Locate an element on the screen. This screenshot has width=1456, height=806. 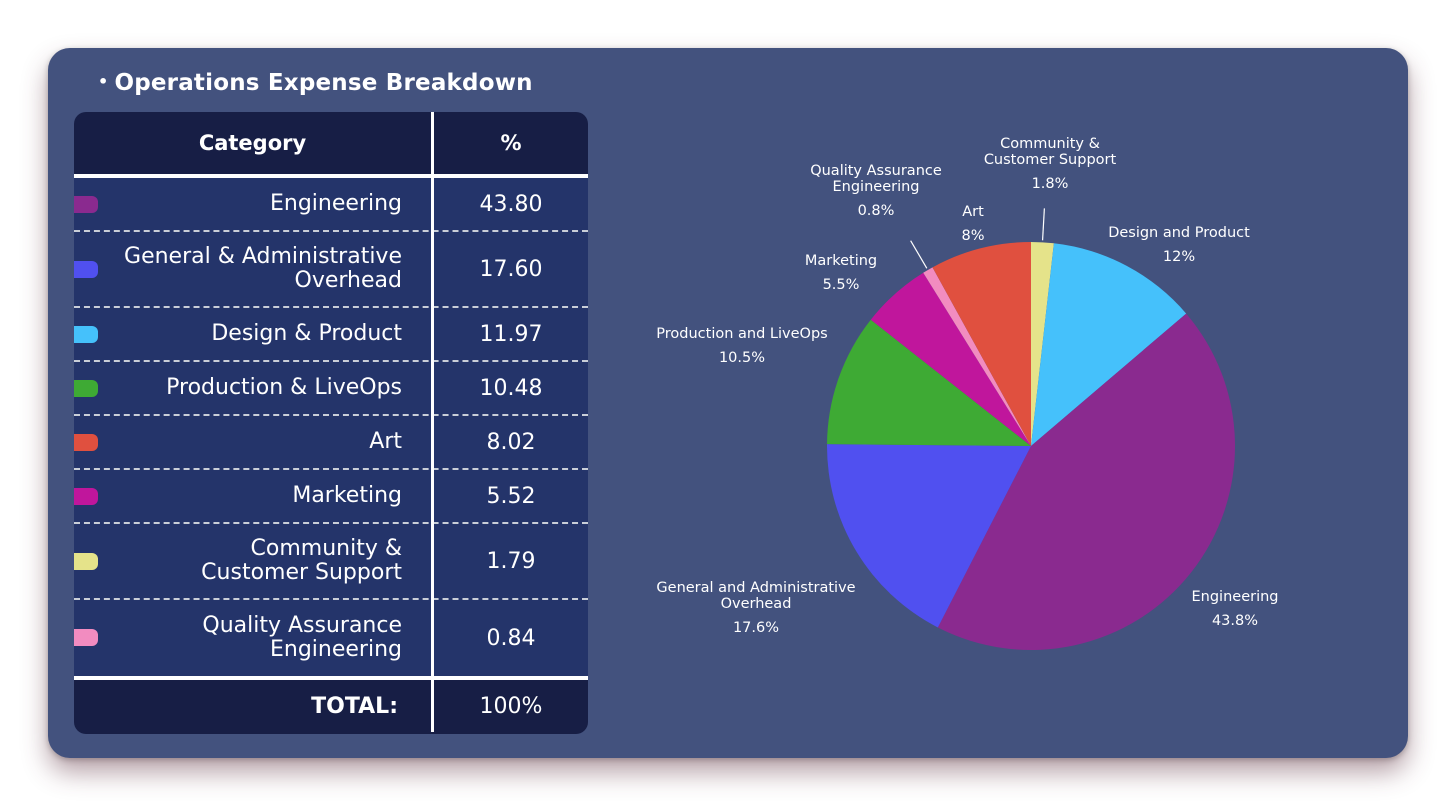
pie-slice-design is located at coordinates (1109, 344).